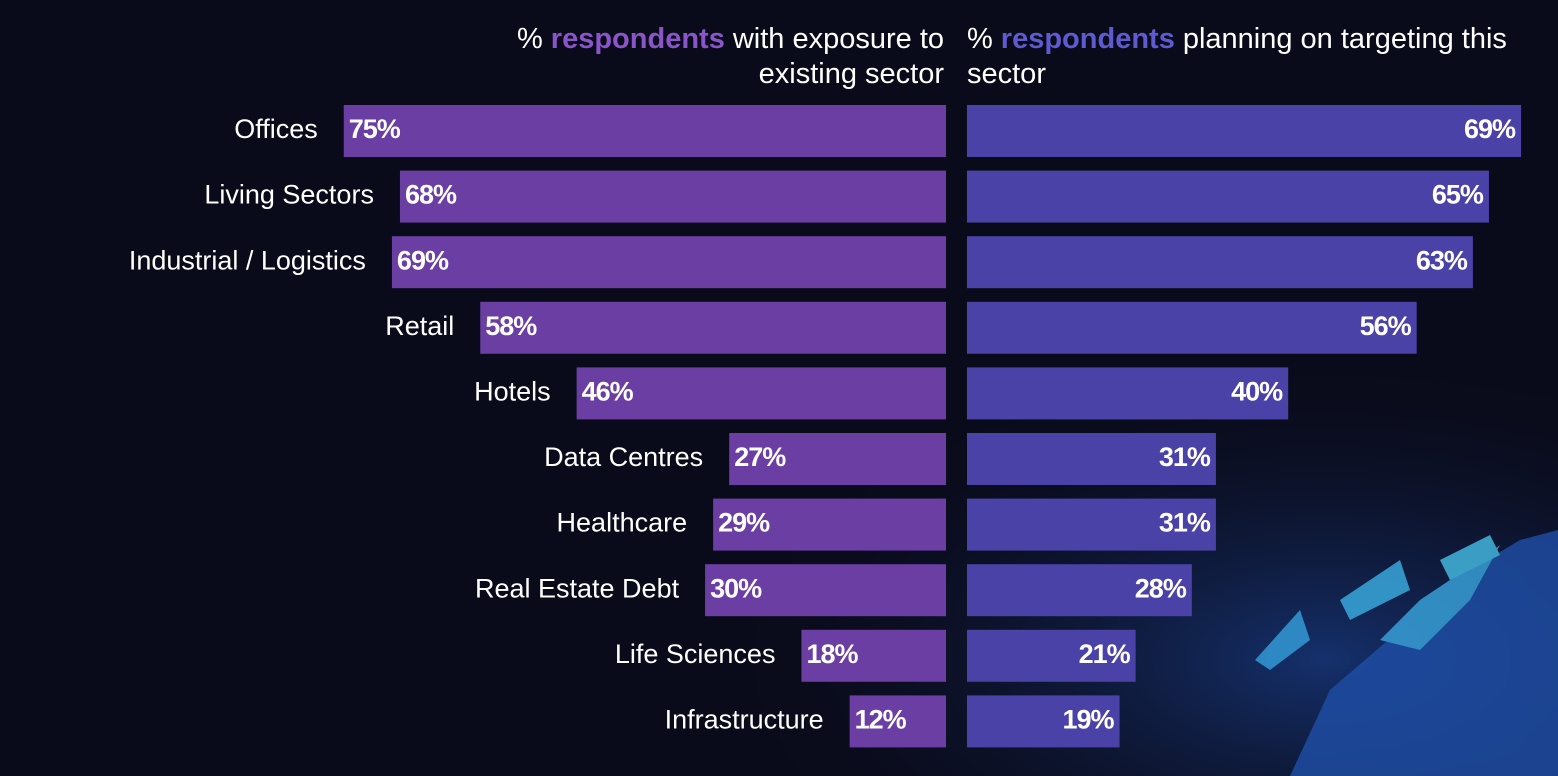  I want to click on value-label: 21%, so click(1105, 654).